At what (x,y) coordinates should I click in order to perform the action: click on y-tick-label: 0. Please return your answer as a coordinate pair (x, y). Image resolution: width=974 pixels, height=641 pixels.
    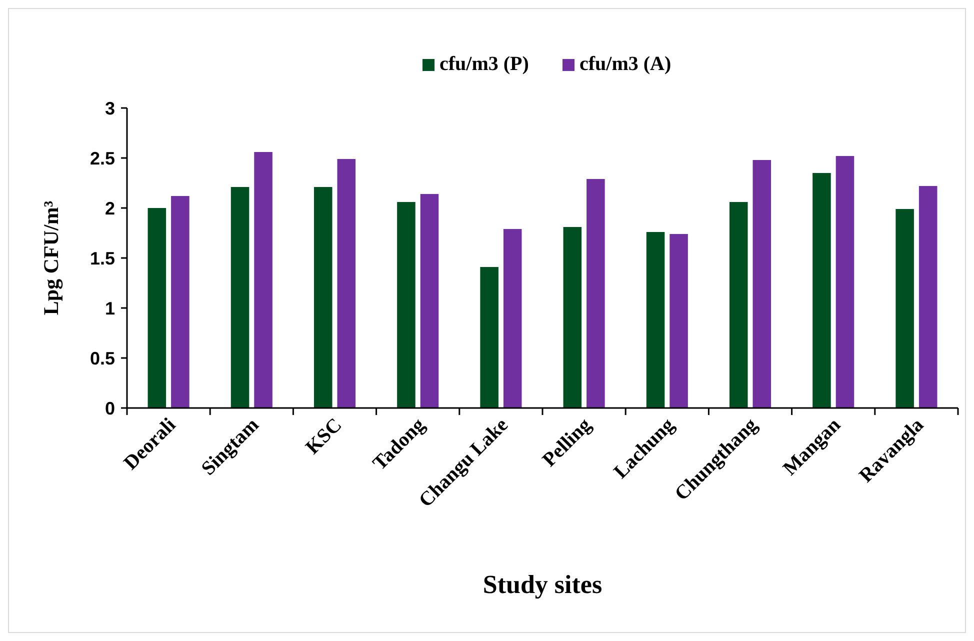
    Looking at the image, I should click on (109, 408).